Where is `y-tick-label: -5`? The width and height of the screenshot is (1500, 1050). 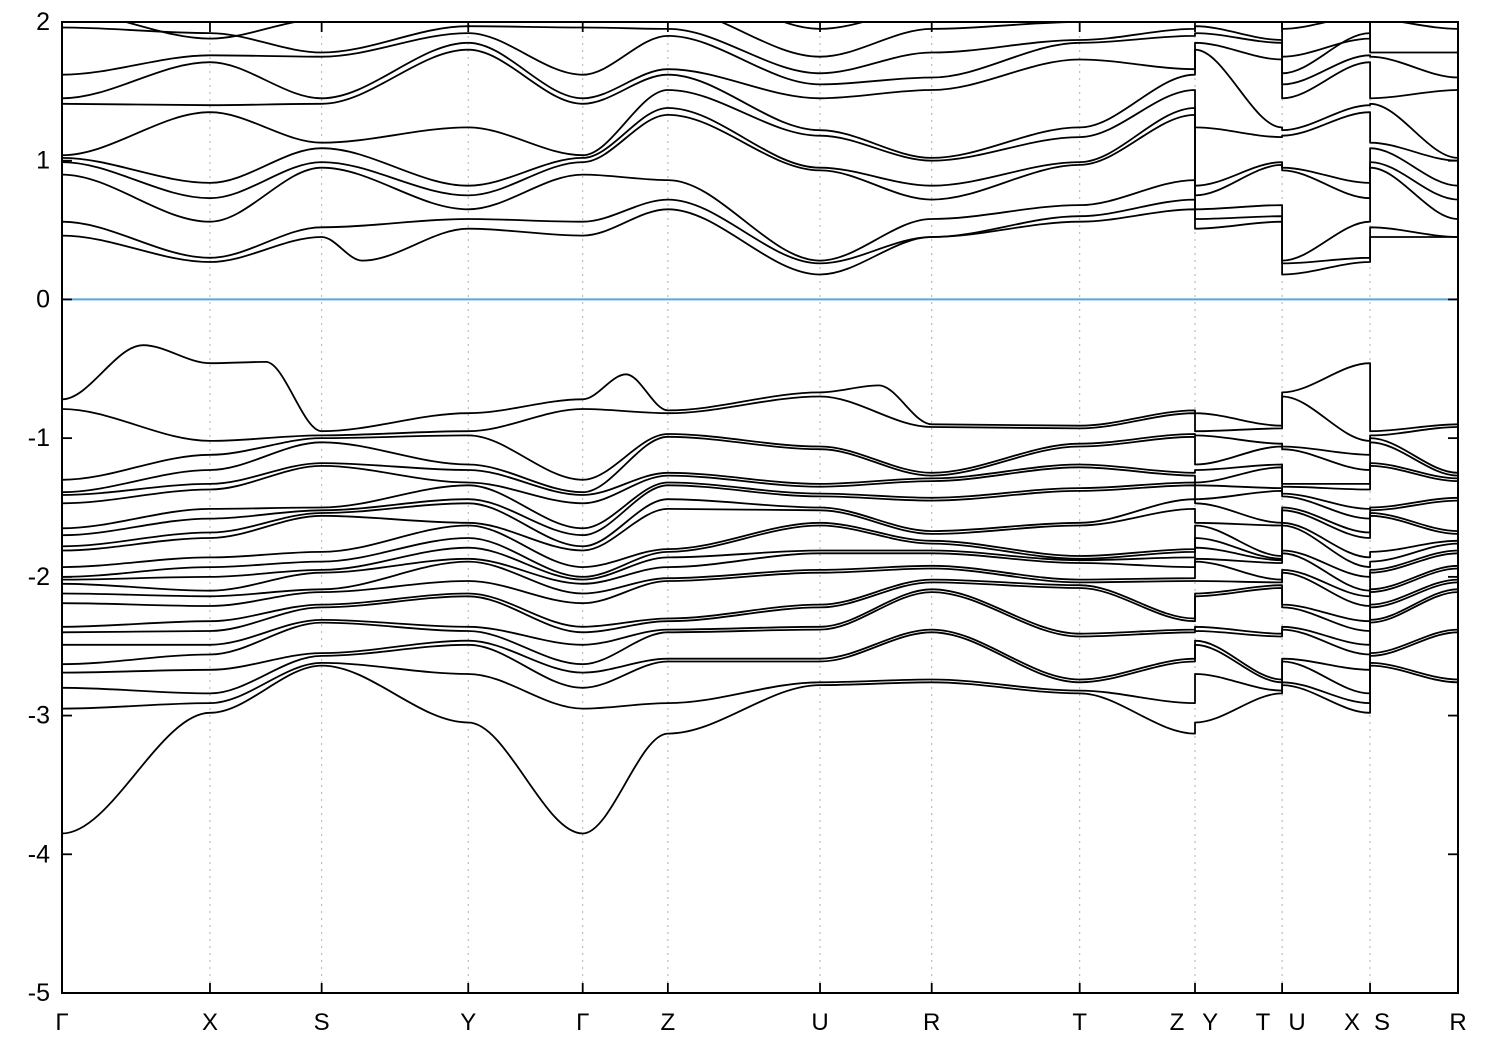
y-tick-label: -5 is located at coordinates (39, 993).